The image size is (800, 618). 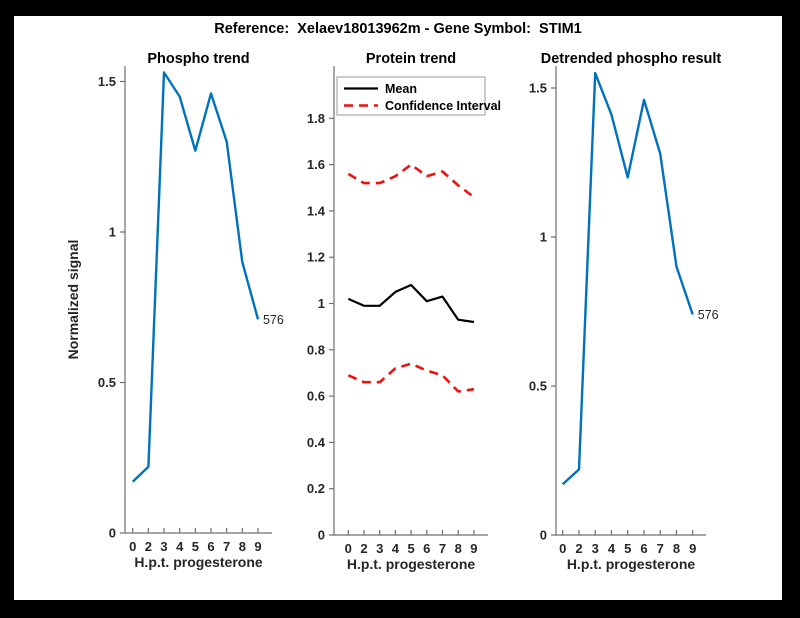 I want to click on protein-trend-ci-upper-line, so click(x=411, y=181).